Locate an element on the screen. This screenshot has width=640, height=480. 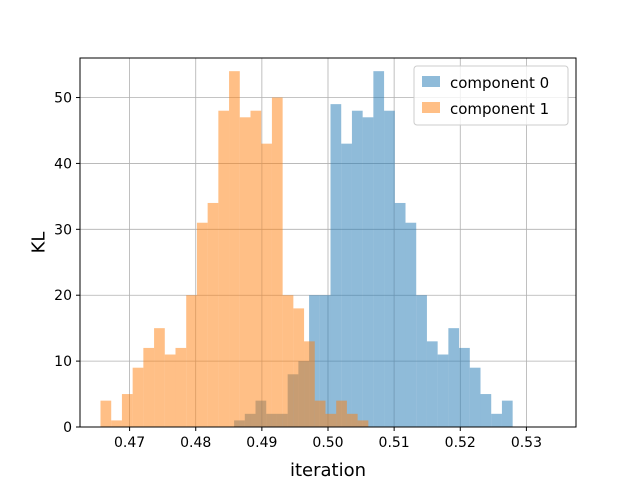
legend: component 0 component 1 is located at coordinates (491, 95).